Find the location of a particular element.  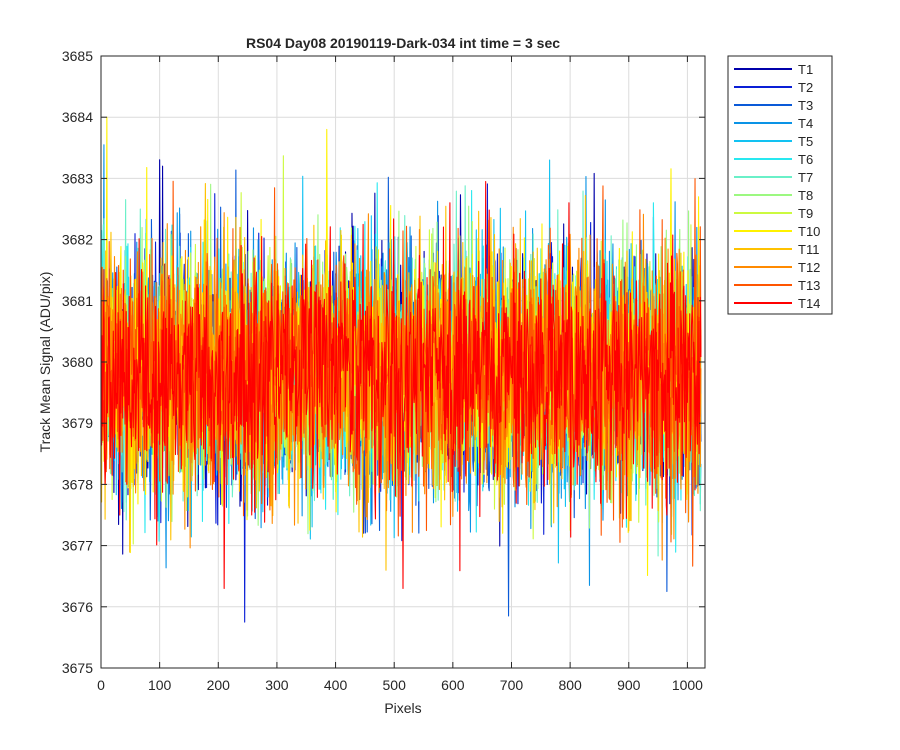

legend-label-t14: T14 is located at coordinates (809, 303).